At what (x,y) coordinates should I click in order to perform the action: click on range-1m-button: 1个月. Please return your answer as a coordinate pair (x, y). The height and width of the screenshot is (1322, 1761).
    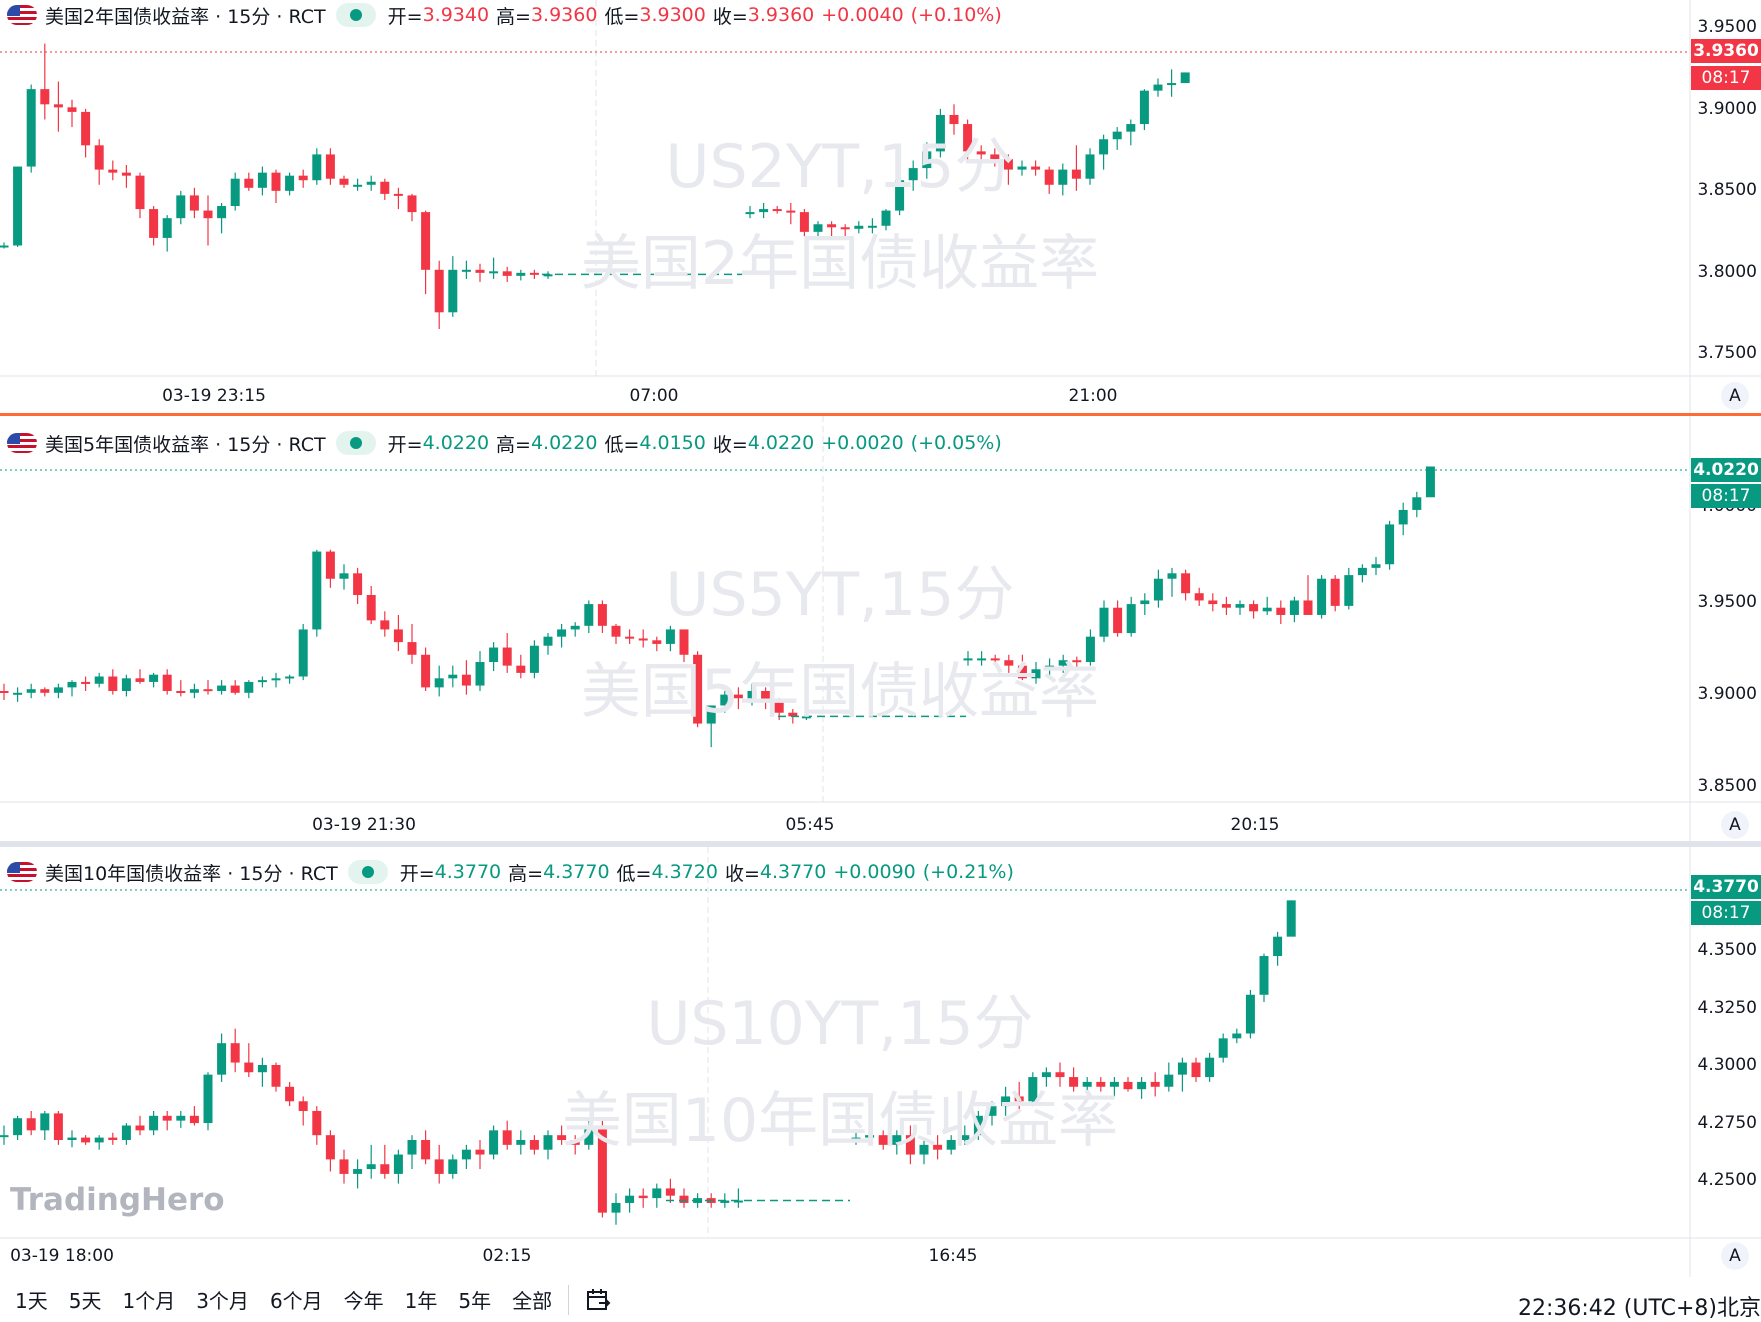
    Looking at the image, I should click on (149, 1301).